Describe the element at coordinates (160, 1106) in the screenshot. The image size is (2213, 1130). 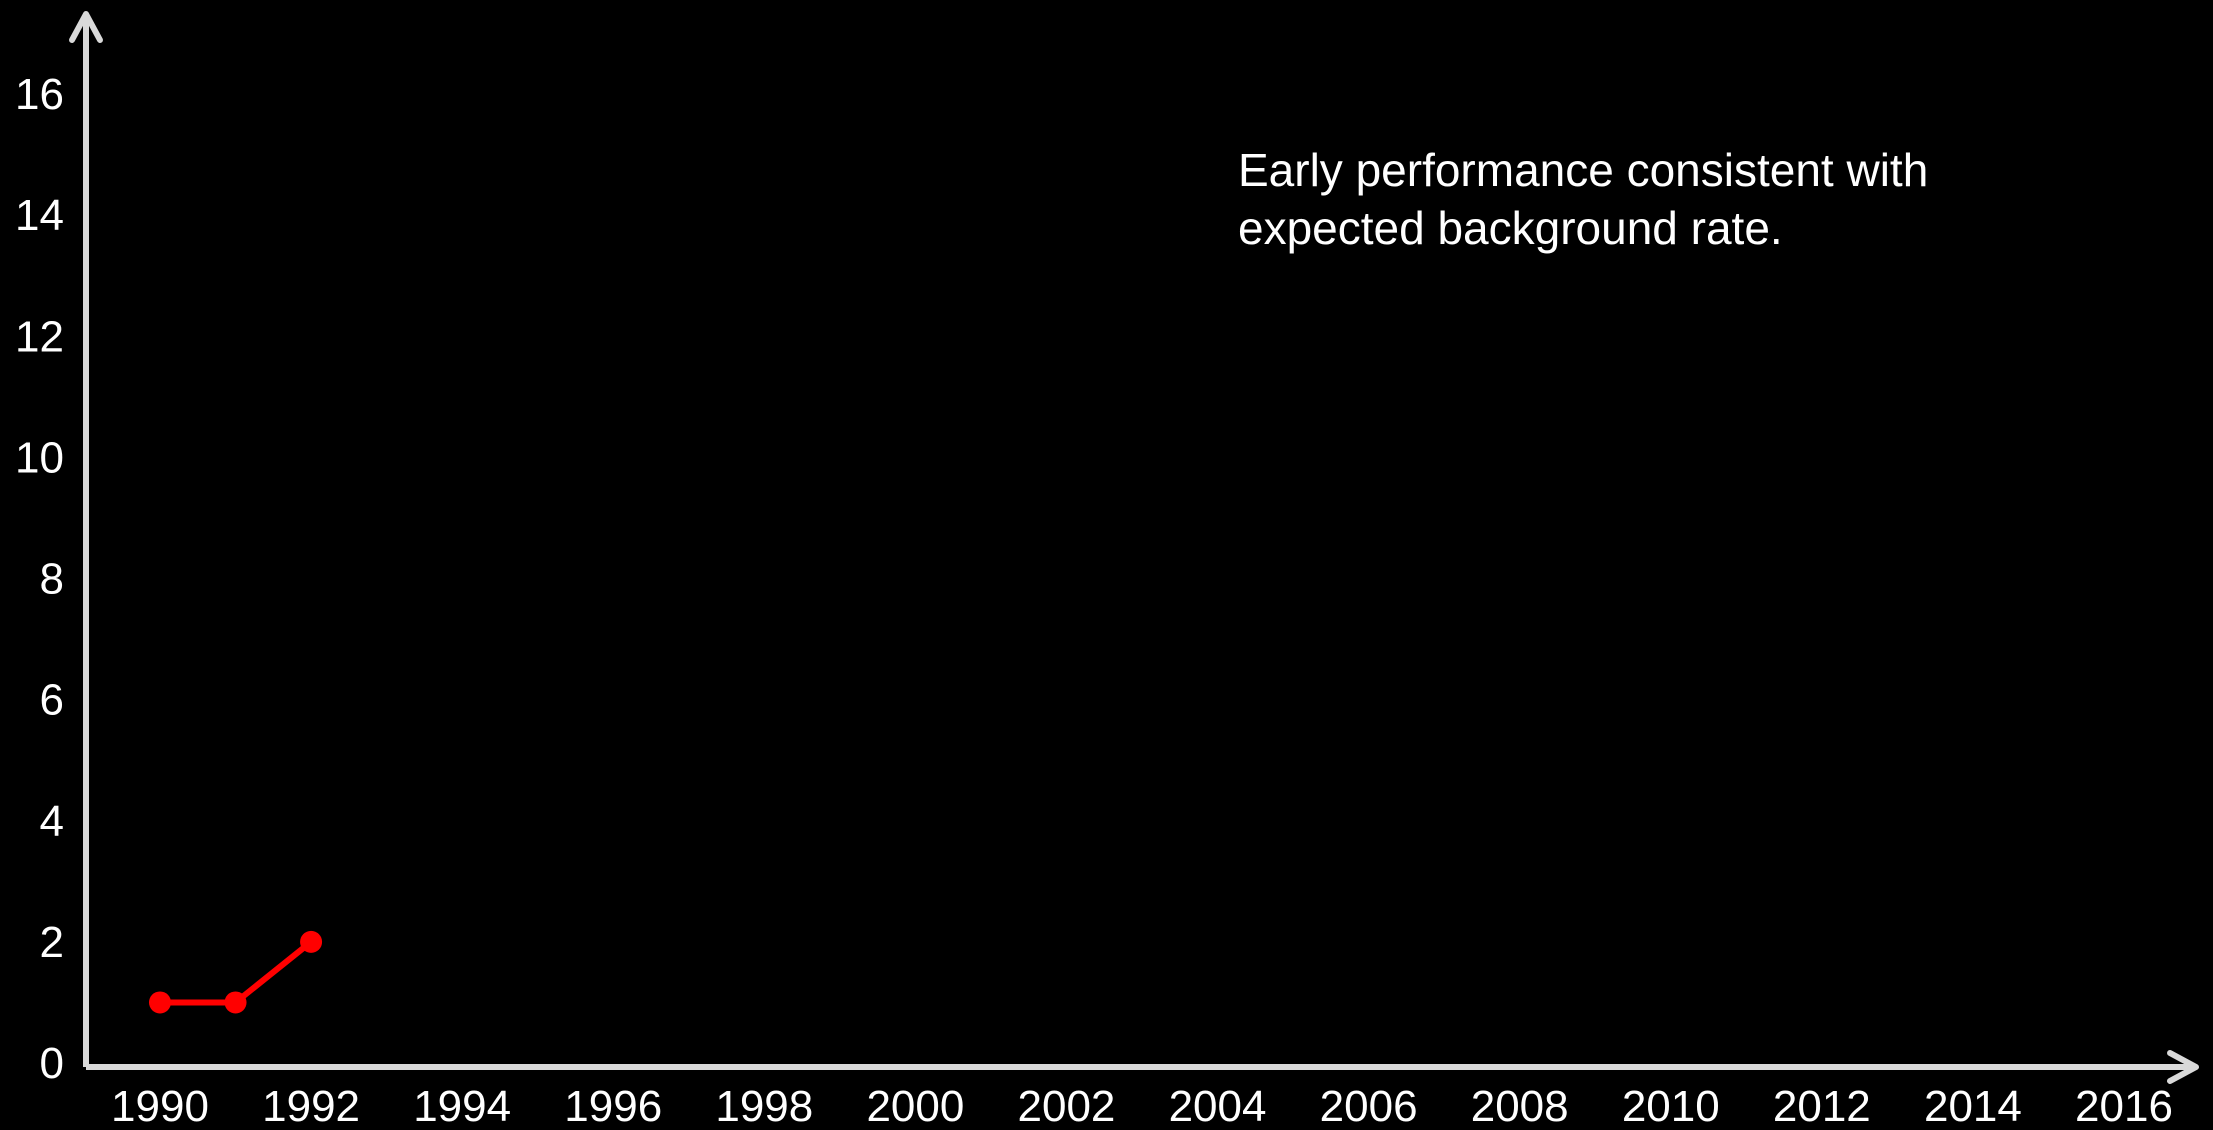
I see `x-tick-label: 1990` at that location.